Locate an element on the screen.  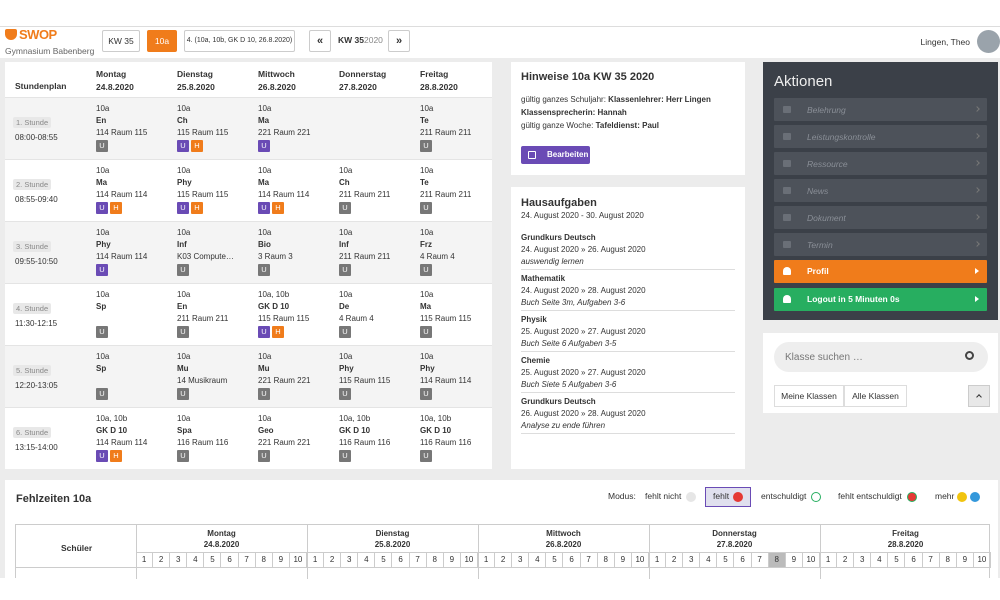
edit-button: Bearbeiten is located at coordinates (555, 155).